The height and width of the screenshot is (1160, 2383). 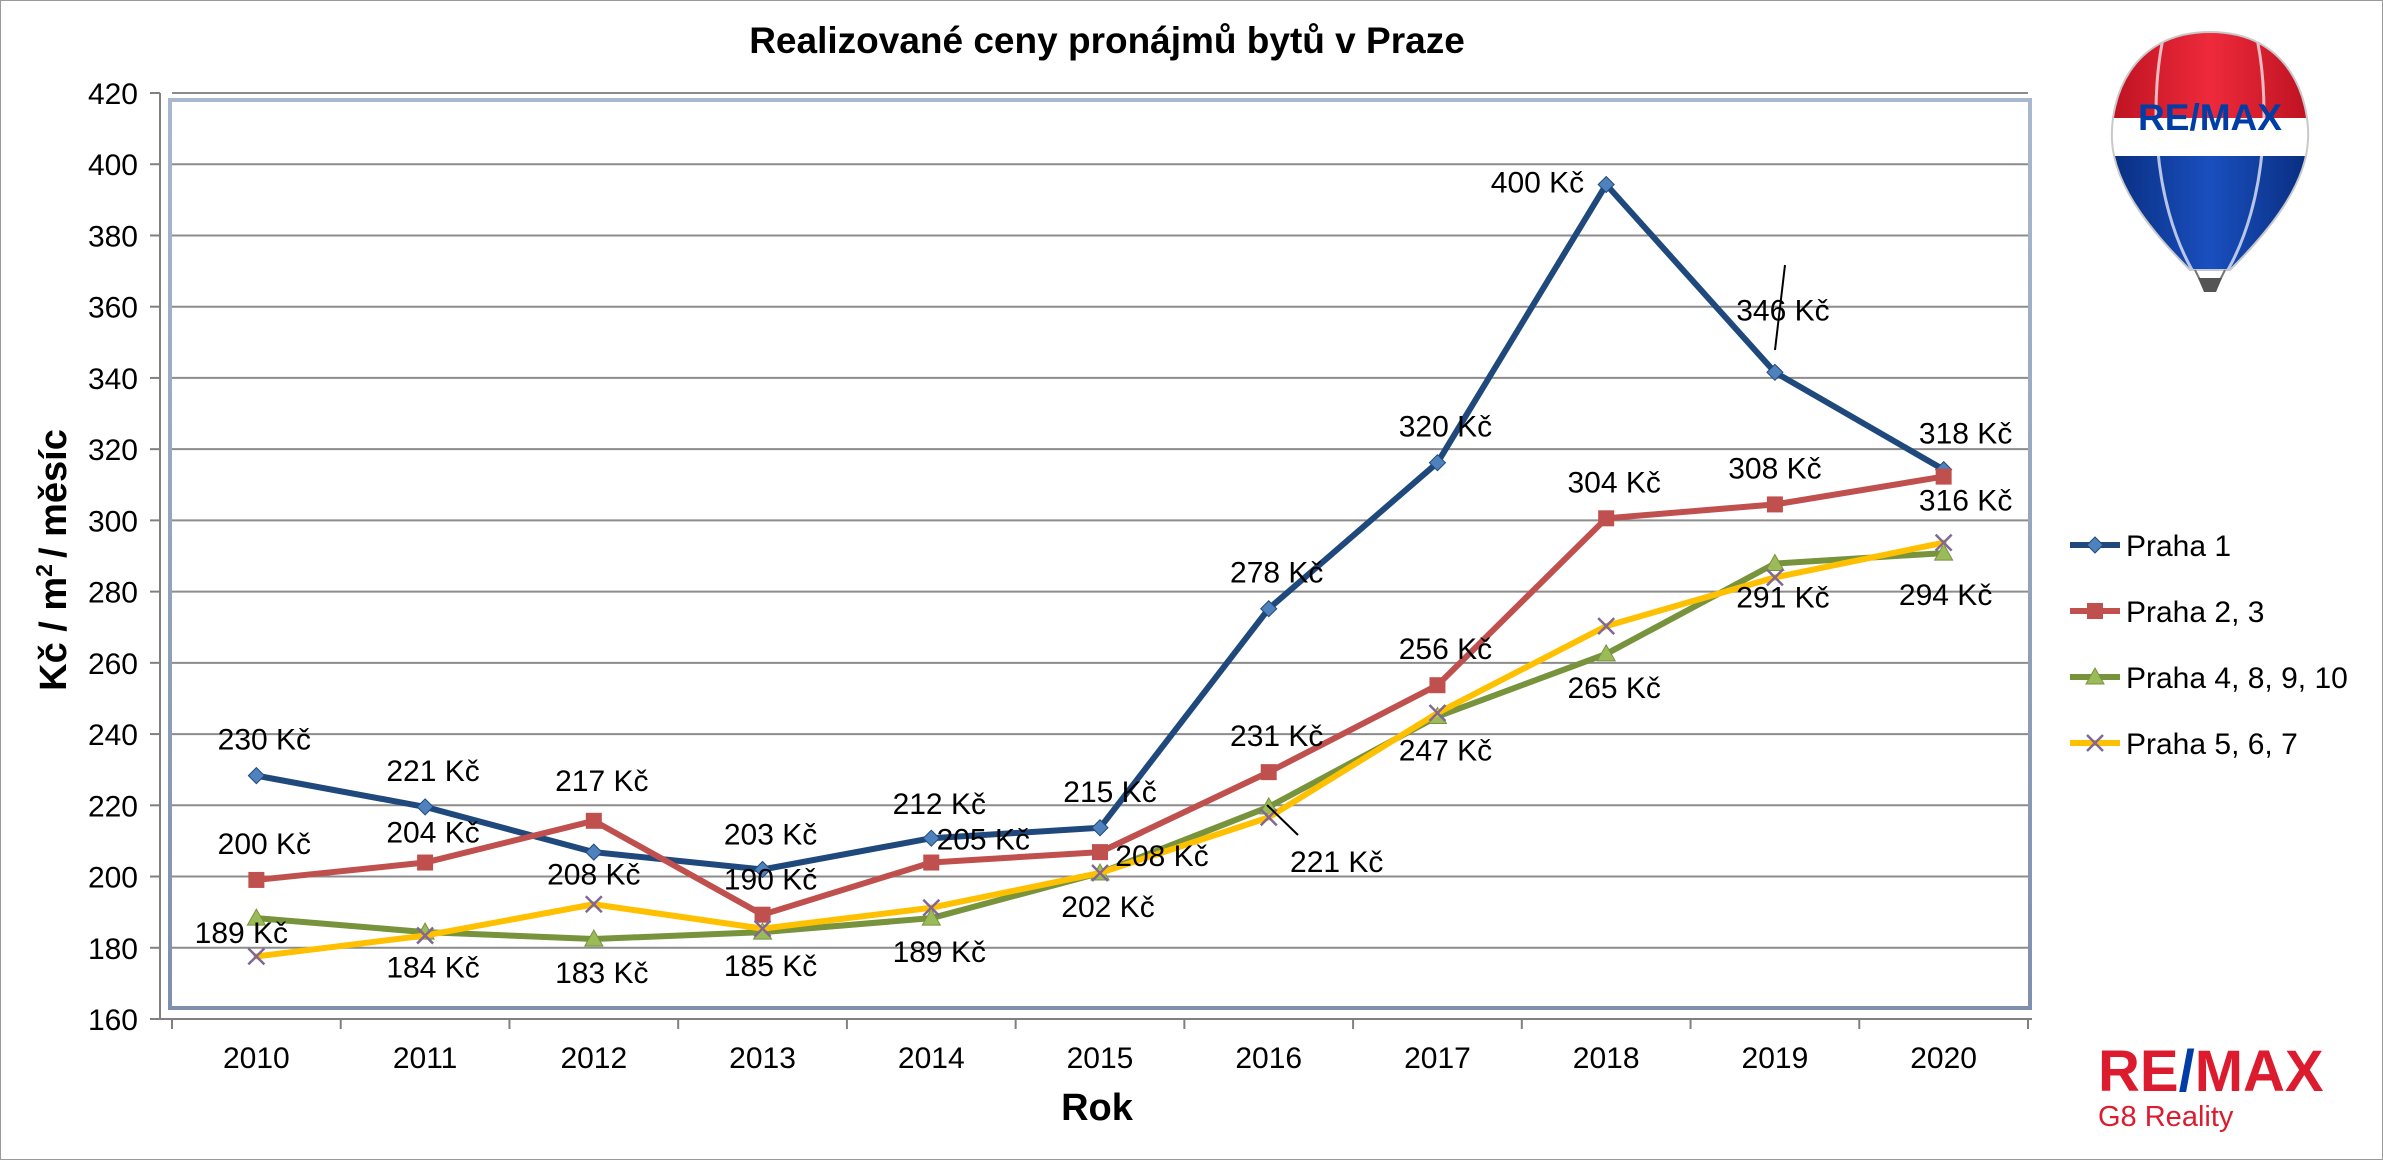 What do you see at coordinates (432, 968) in the screenshot?
I see `data-label: 184 Kč` at bounding box center [432, 968].